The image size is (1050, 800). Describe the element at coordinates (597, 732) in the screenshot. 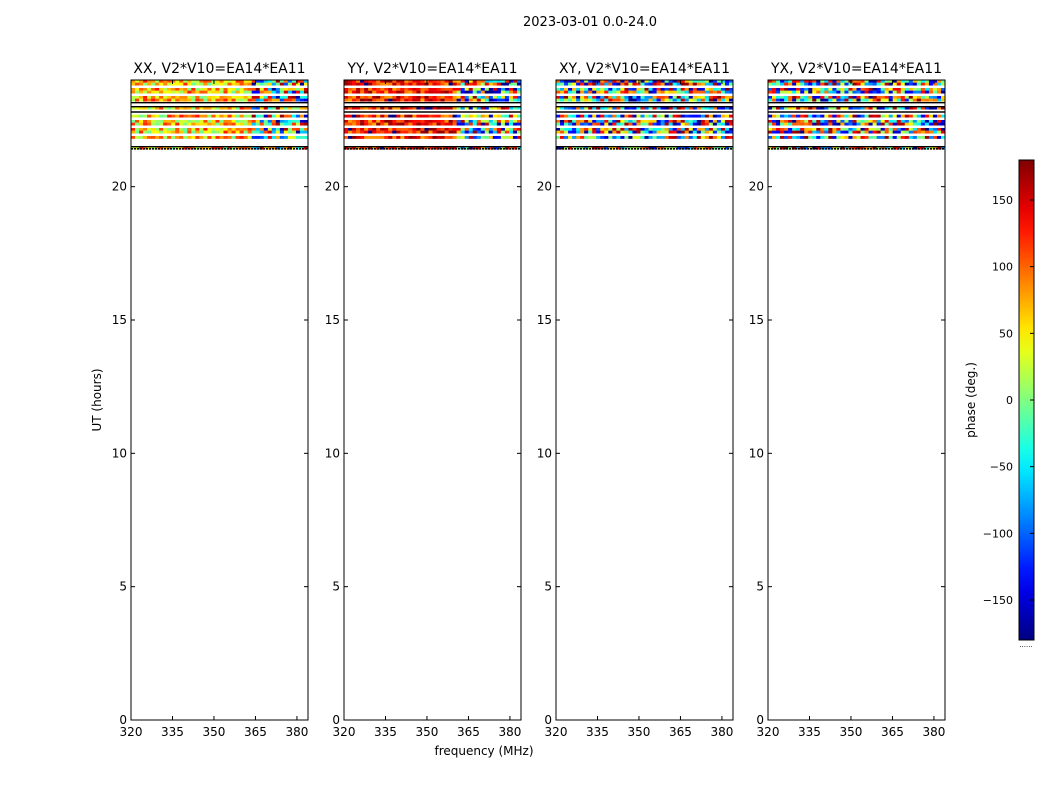

I see `x-tick-label: 335` at that location.